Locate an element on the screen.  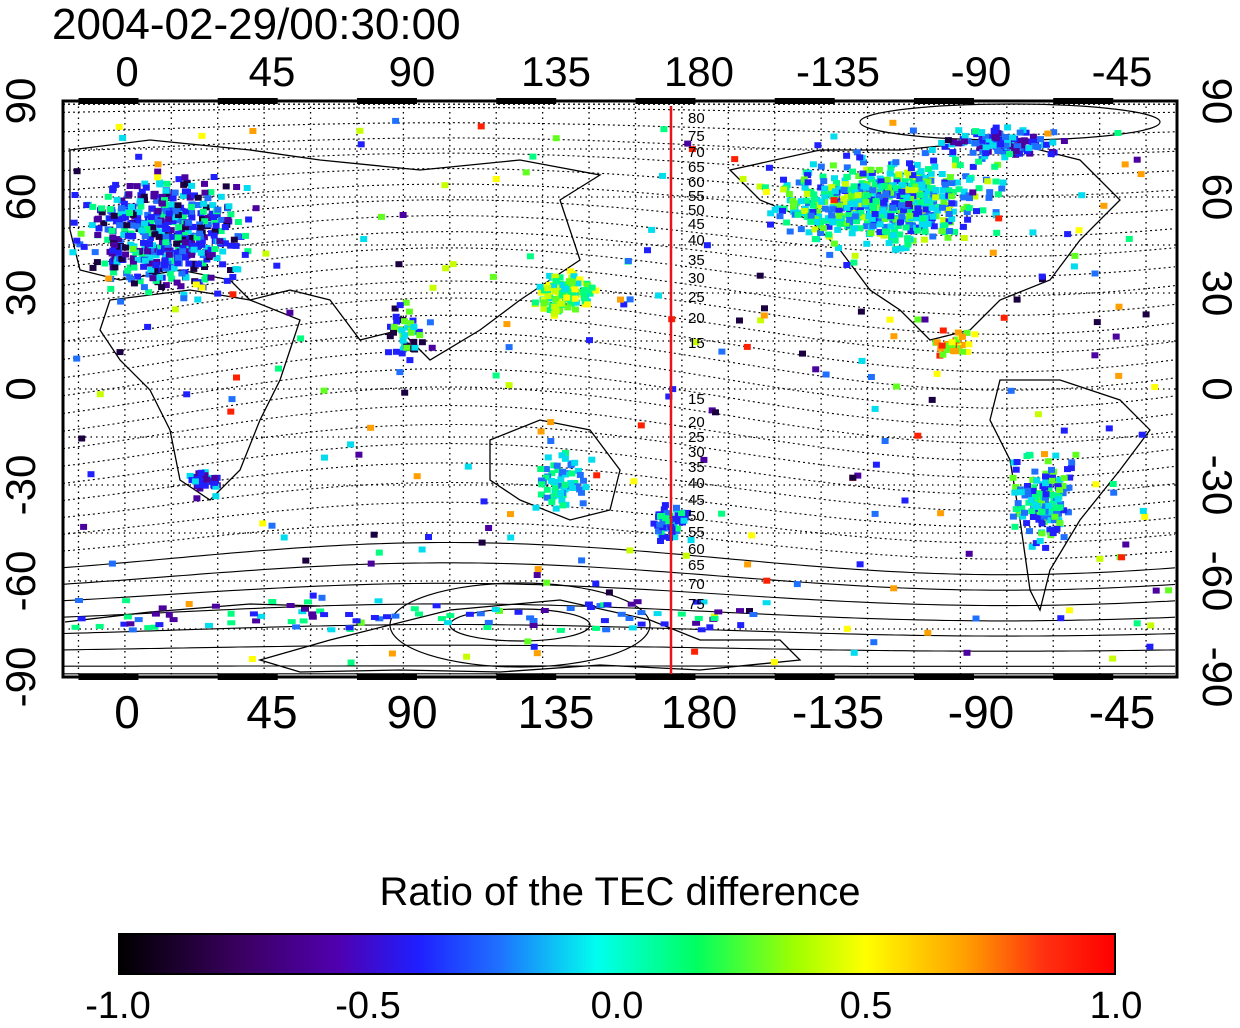
contour-label: 30 is located at coordinates (696, 278).